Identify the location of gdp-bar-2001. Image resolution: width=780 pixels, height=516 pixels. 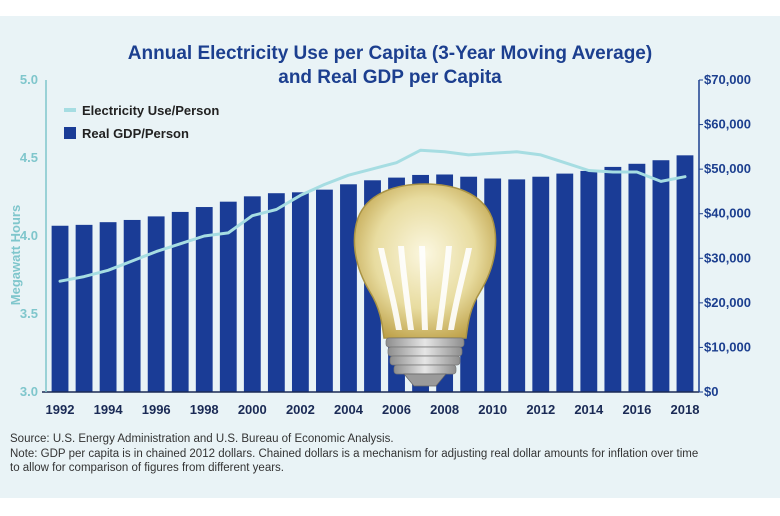
(276, 292).